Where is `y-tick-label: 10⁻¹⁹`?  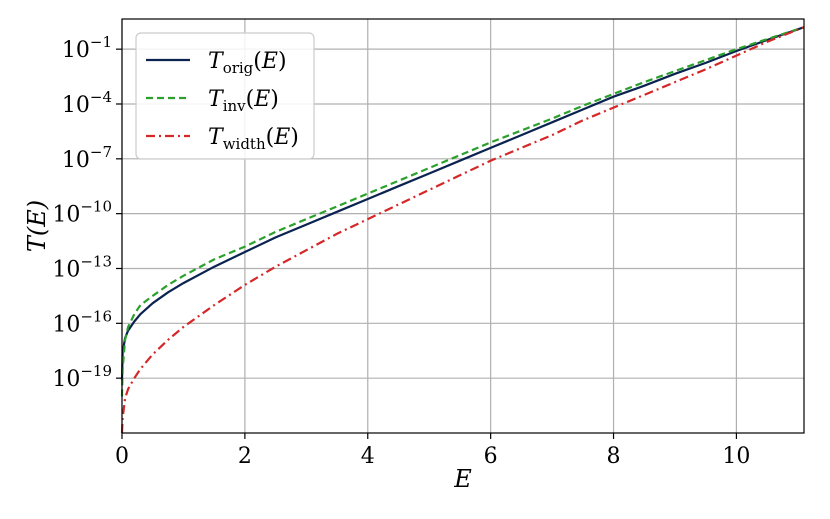
y-tick-label: 10⁻¹⁹ is located at coordinates (82, 377).